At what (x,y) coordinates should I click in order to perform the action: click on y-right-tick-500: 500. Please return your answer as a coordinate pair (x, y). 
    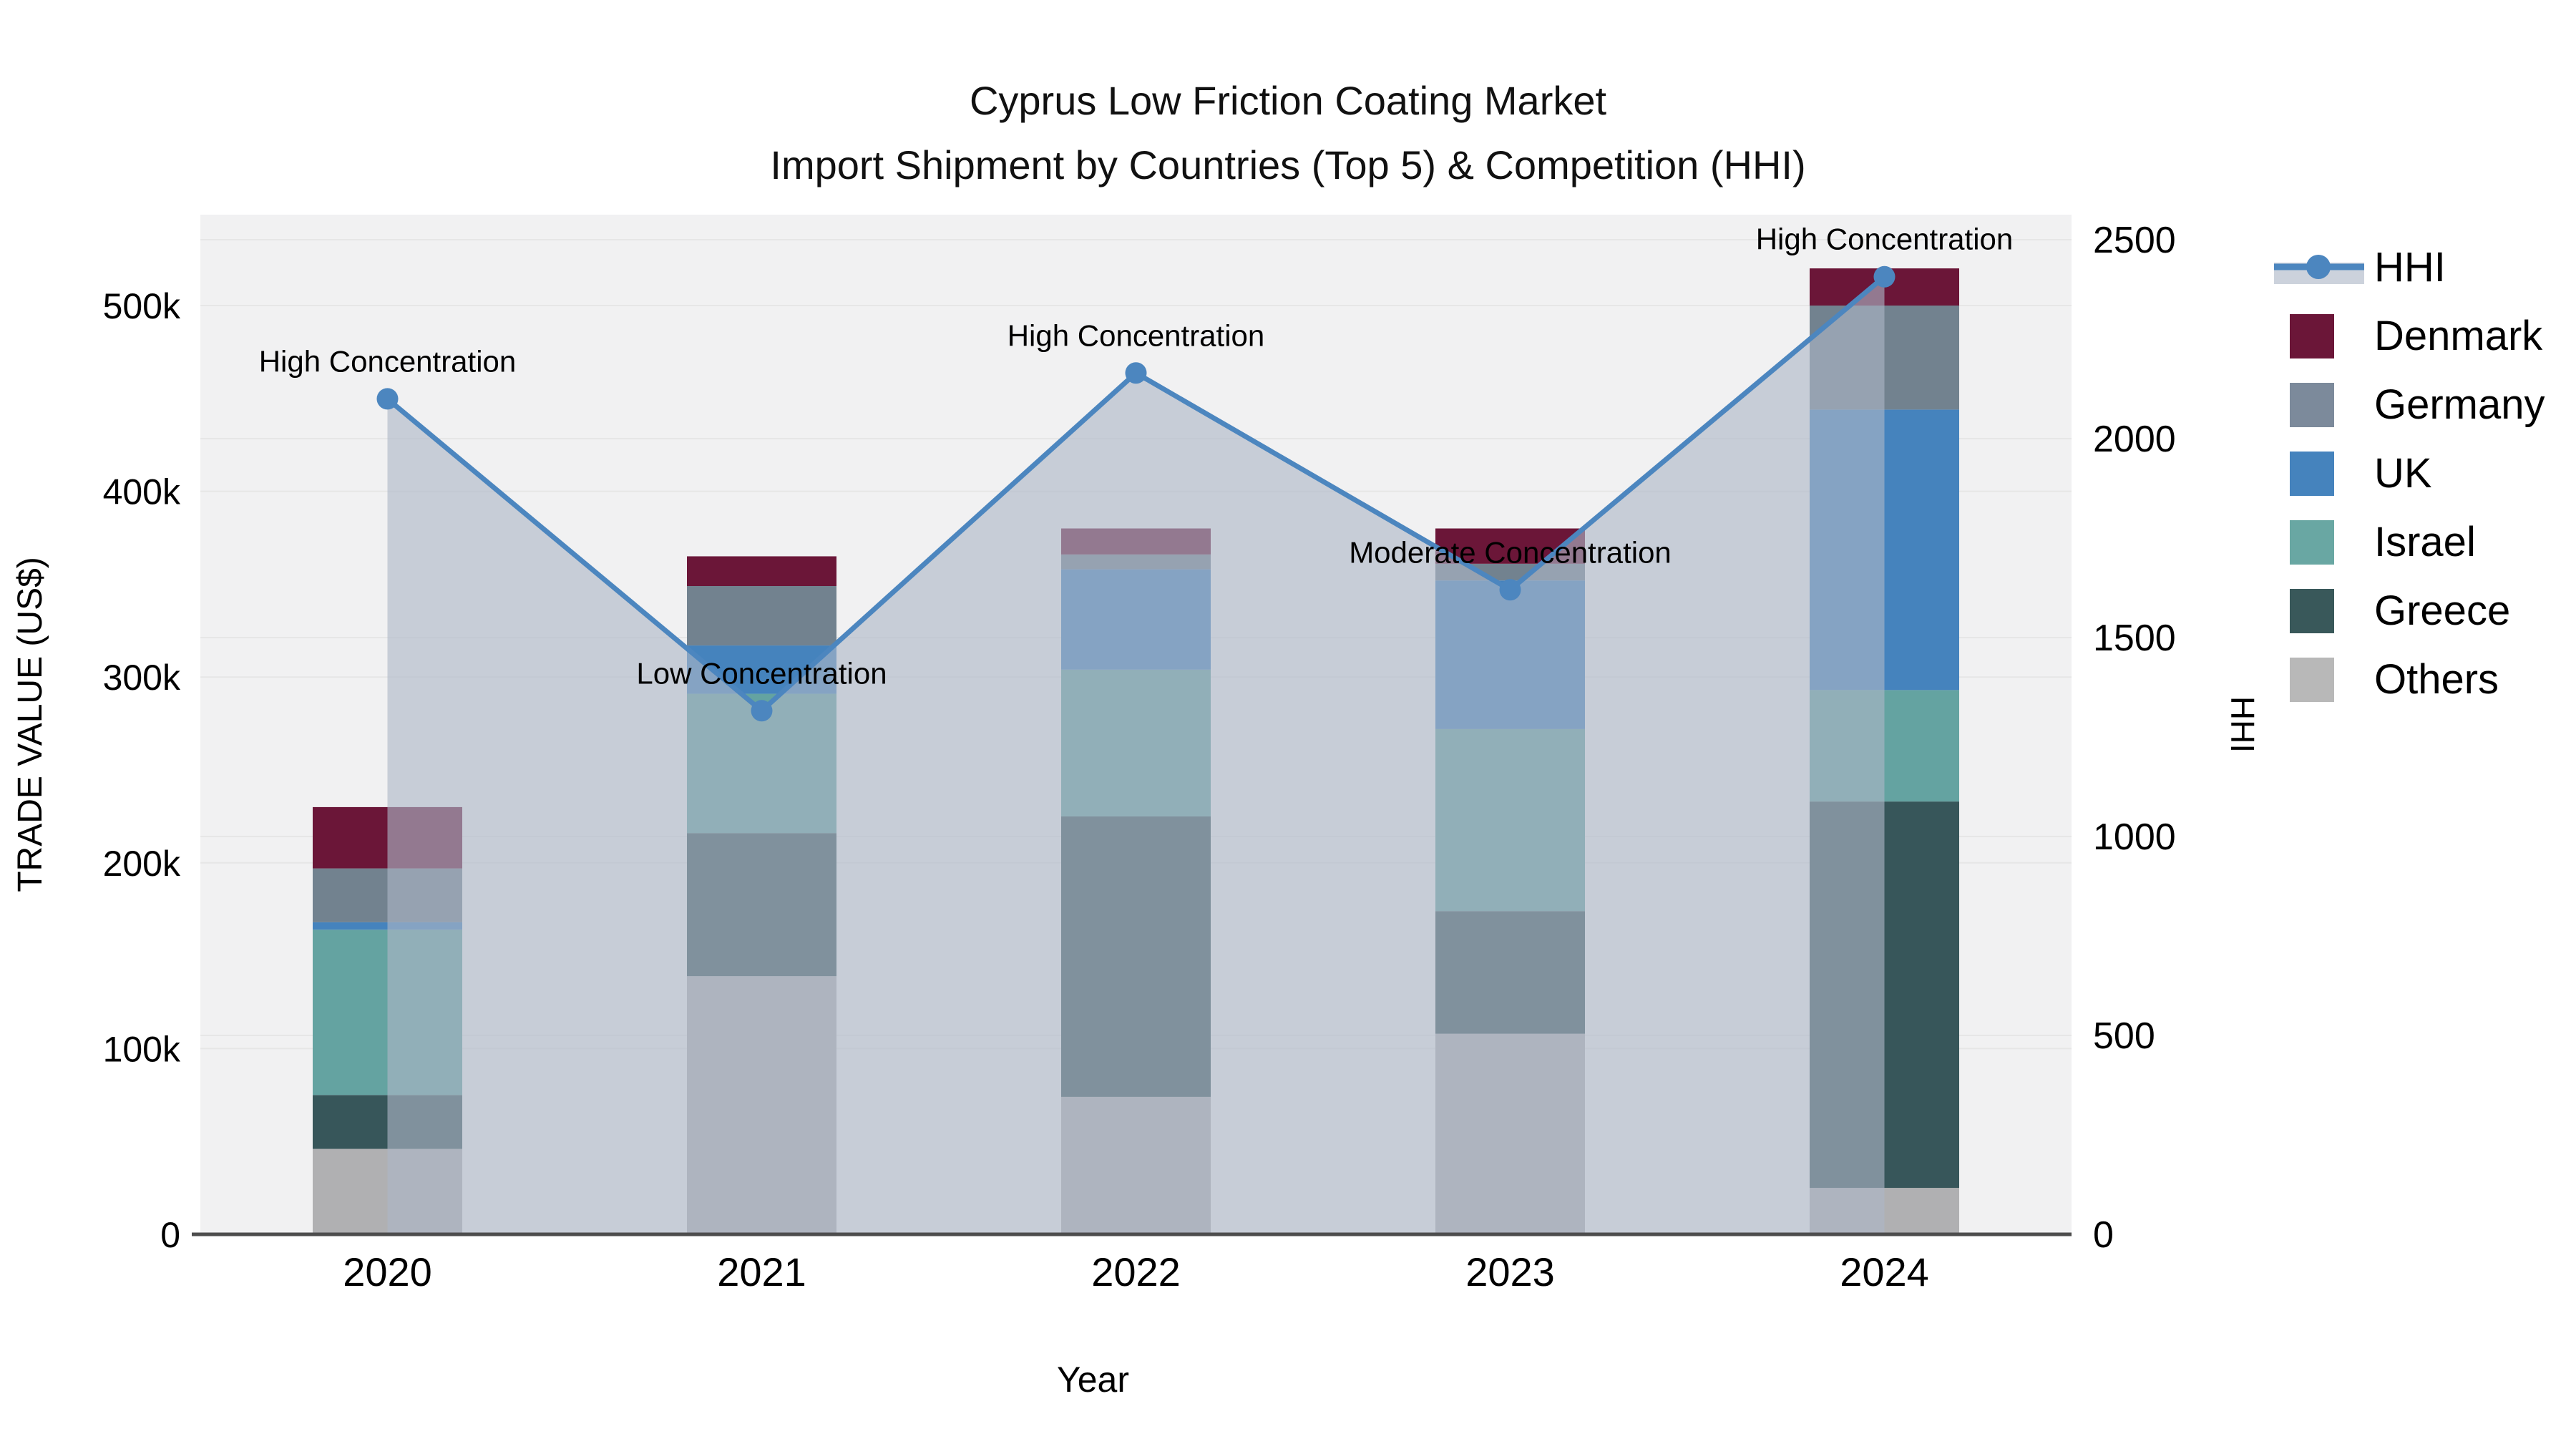
    Looking at the image, I should click on (2124, 1036).